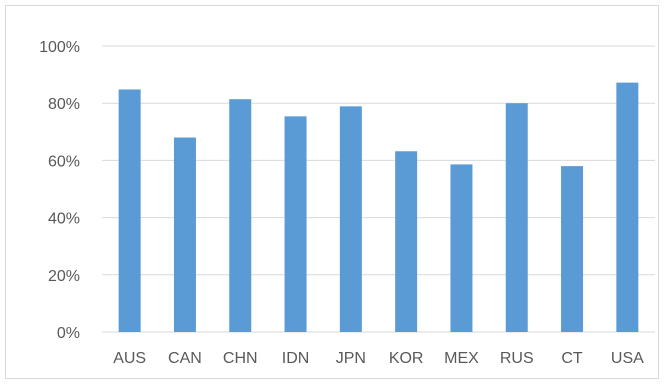 This screenshot has width=665, height=385. Describe the element at coordinates (296, 358) in the screenshot. I see `x-tick-label: IDN` at that location.